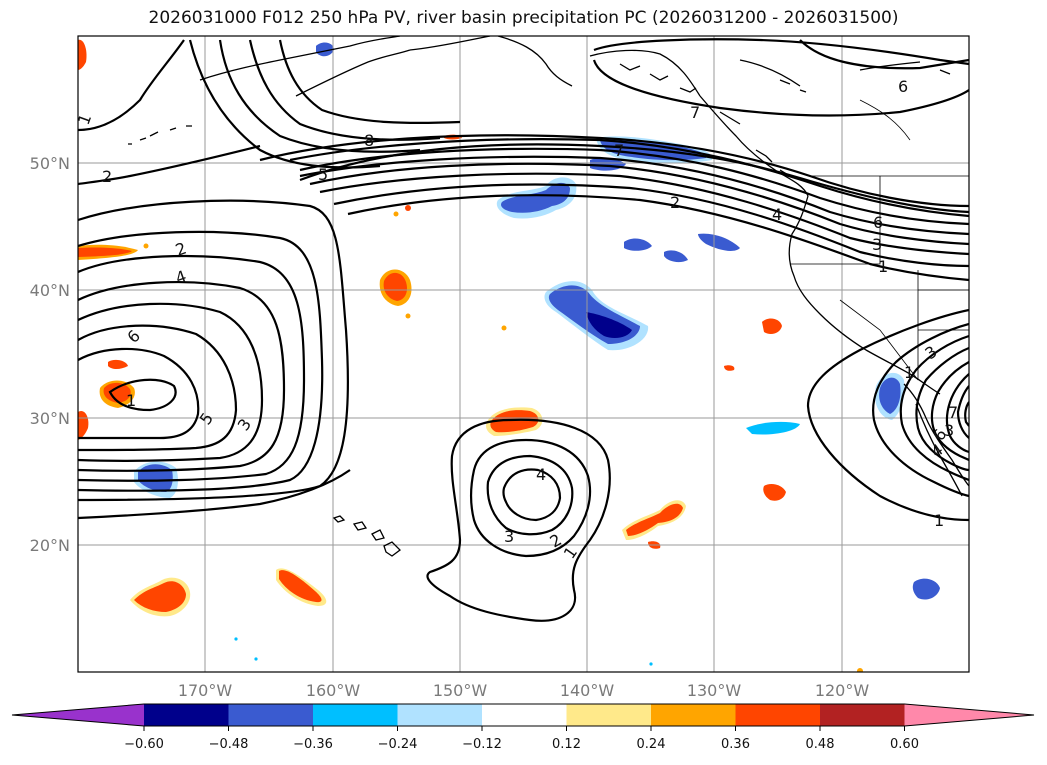 This screenshot has width=1047, height=765. What do you see at coordinates (50, 545) in the screenshot?
I see `lat-label-20n: 20°N` at bounding box center [50, 545].